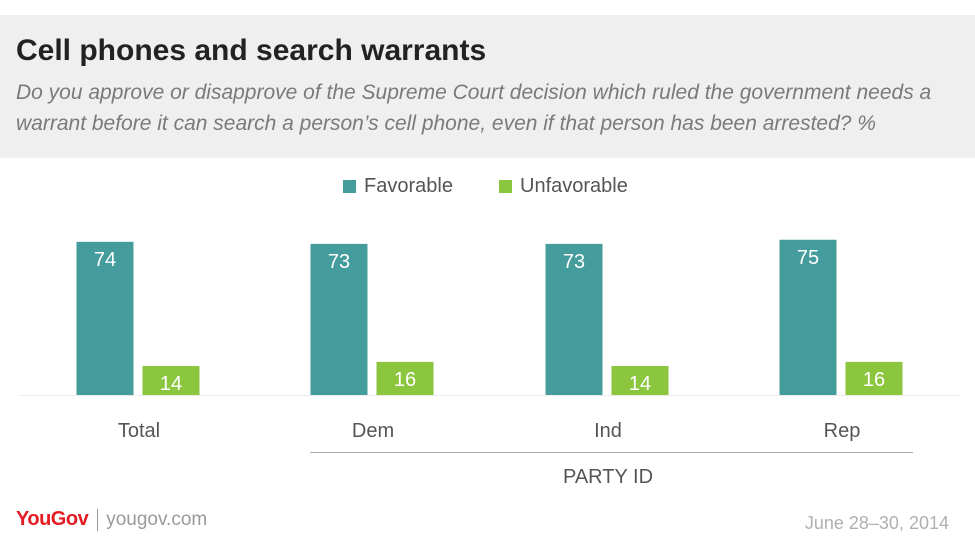 This screenshot has width=975, height=548. Describe the element at coordinates (842, 431) in the screenshot. I see `category-label-rep: Rep` at that location.